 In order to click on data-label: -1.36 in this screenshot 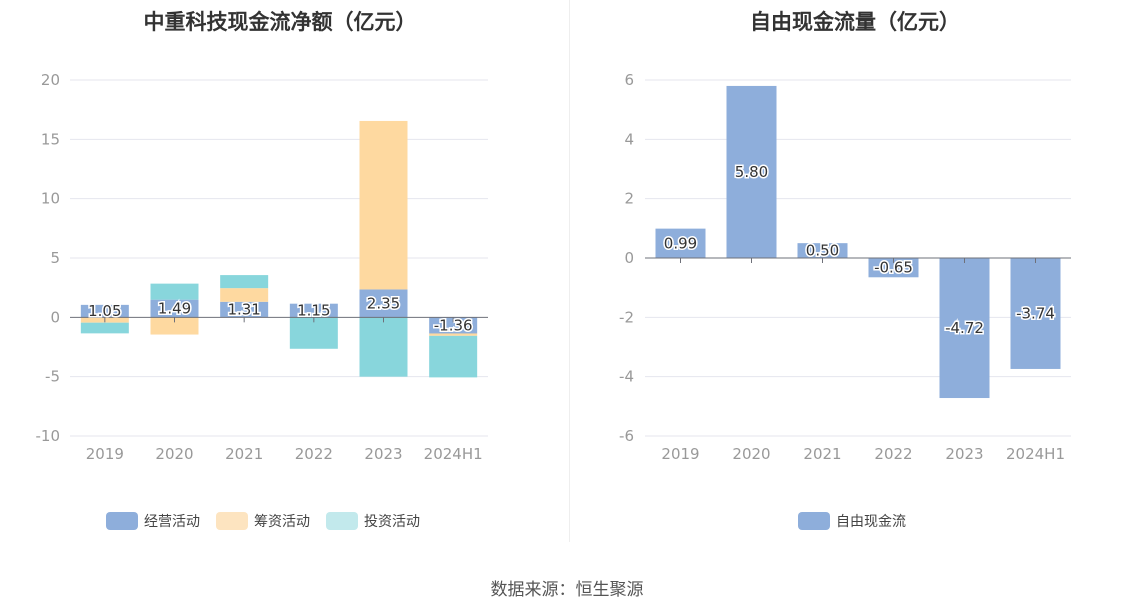, I will do `click(453, 325)`.